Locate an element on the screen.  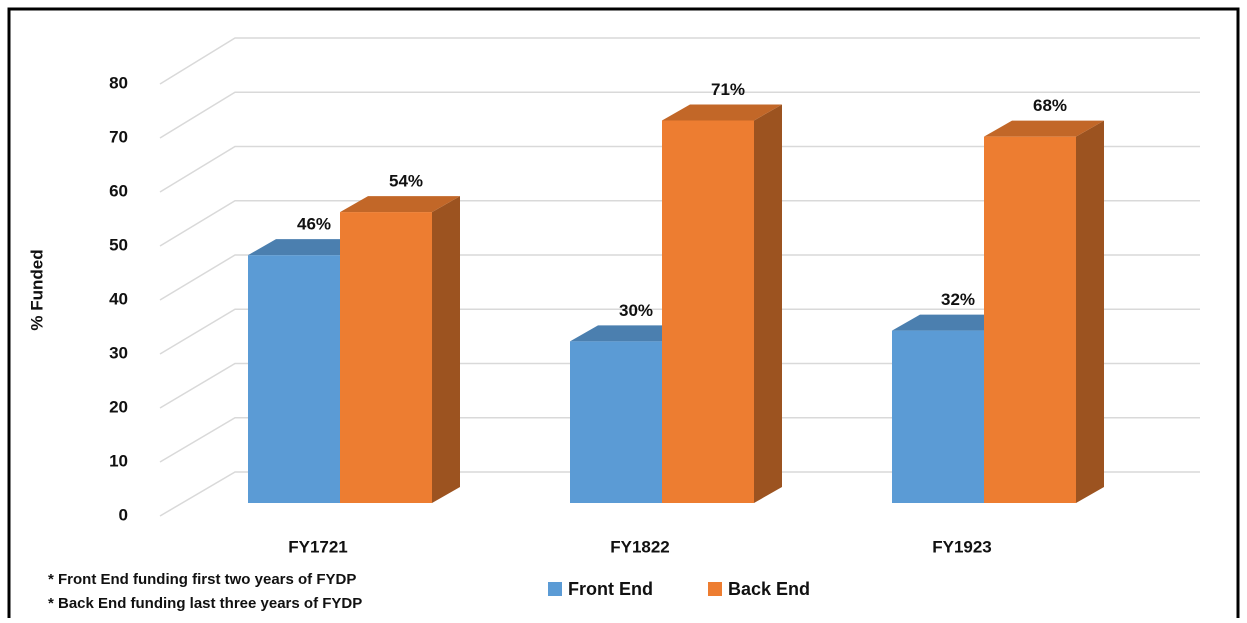
y-tick-label: 30 is located at coordinates (118, 352).